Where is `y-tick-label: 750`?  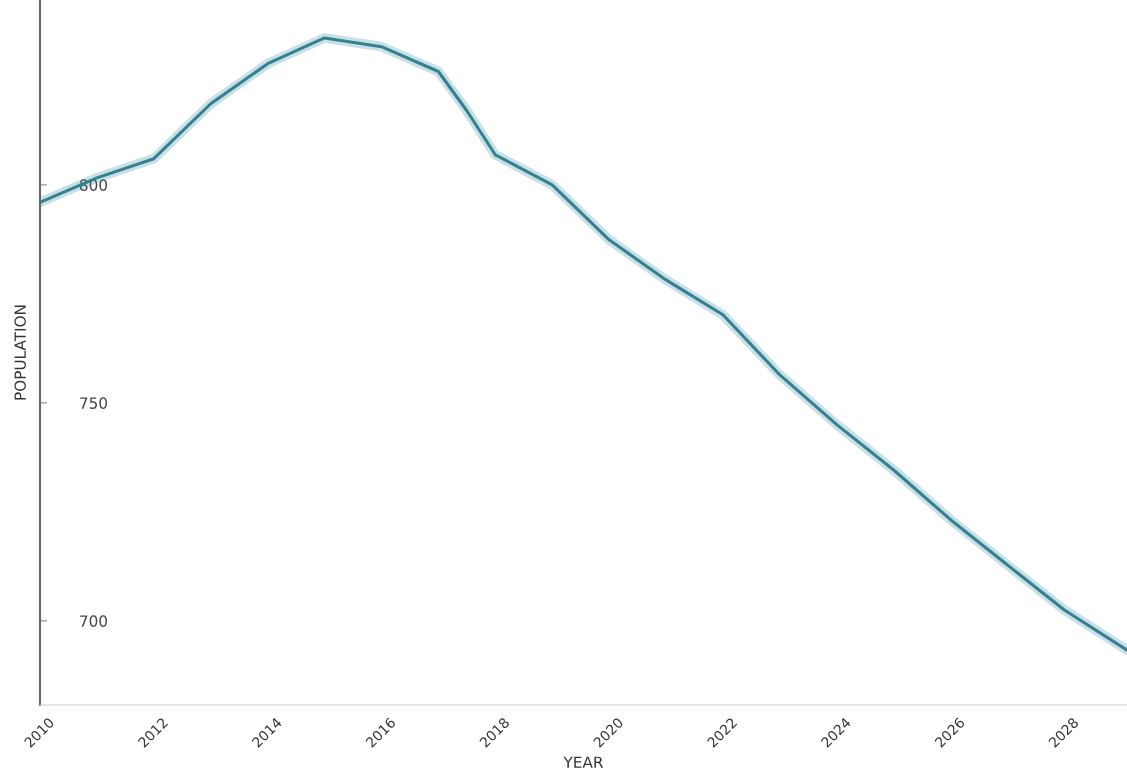 y-tick-label: 750 is located at coordinates (94, 403).